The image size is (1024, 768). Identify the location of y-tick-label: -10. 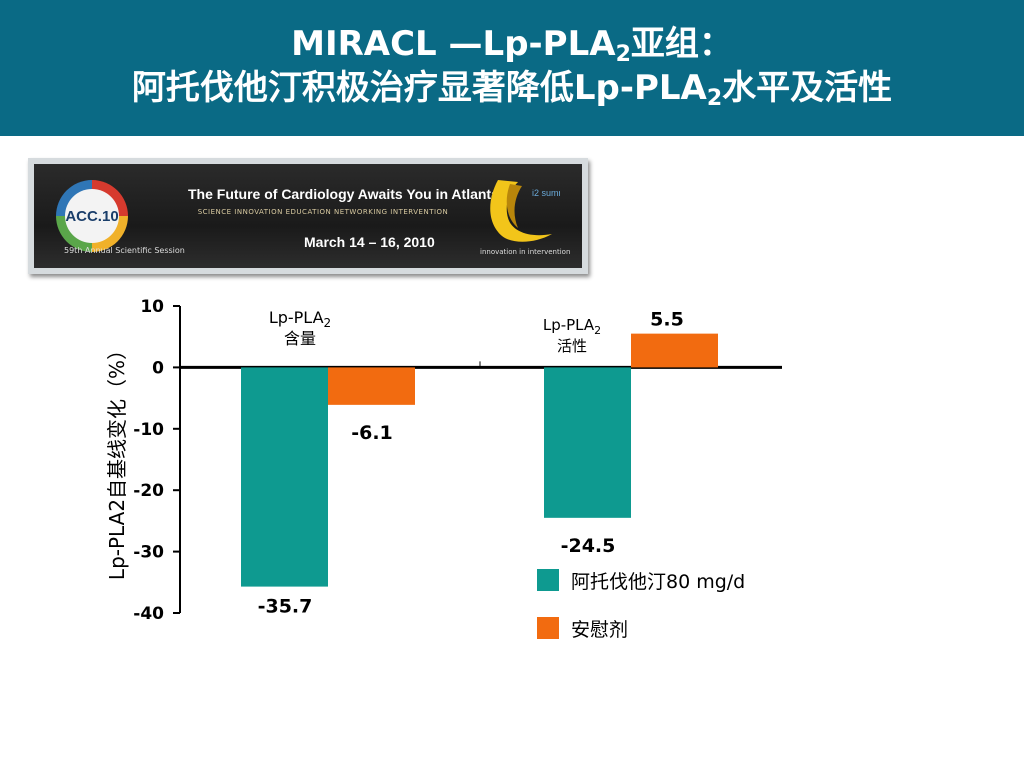
(148, 430).